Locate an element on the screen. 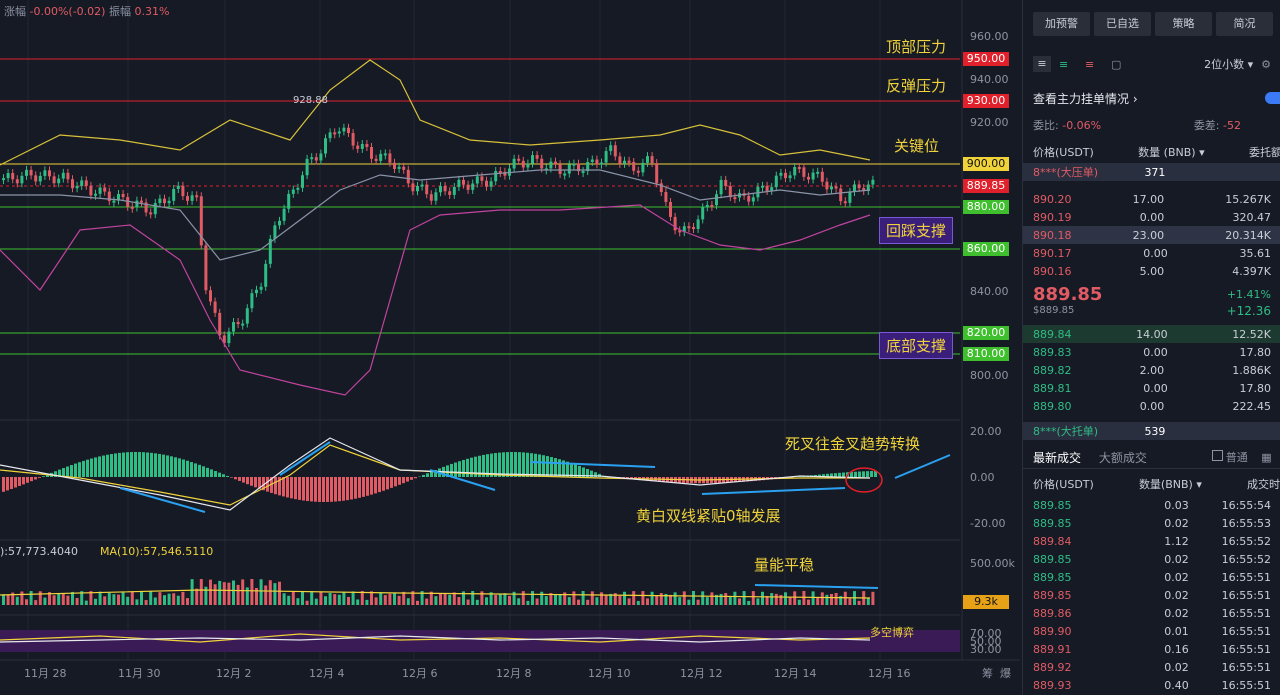  big-bid-qty: 539 is located at coordinates (1155, 431).